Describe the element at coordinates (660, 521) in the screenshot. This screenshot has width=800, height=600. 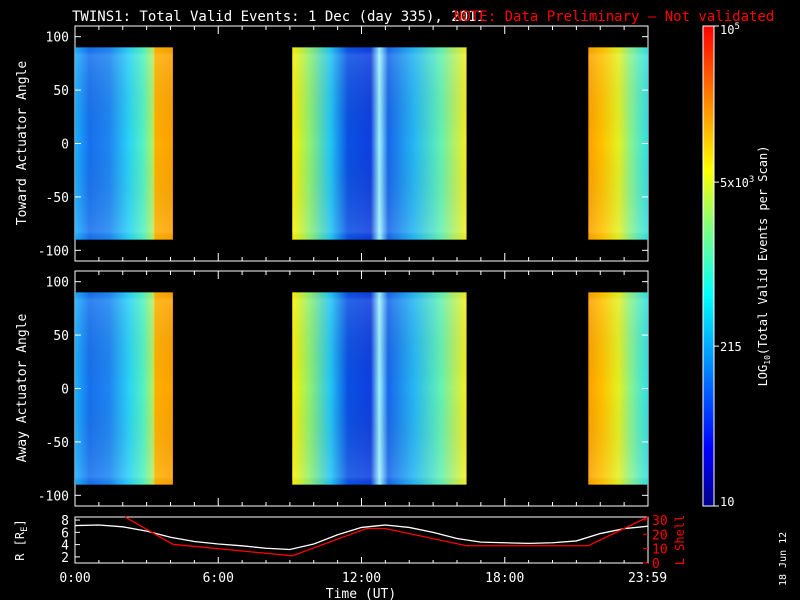
I see `ytick-label-lshell: 30` at that location.